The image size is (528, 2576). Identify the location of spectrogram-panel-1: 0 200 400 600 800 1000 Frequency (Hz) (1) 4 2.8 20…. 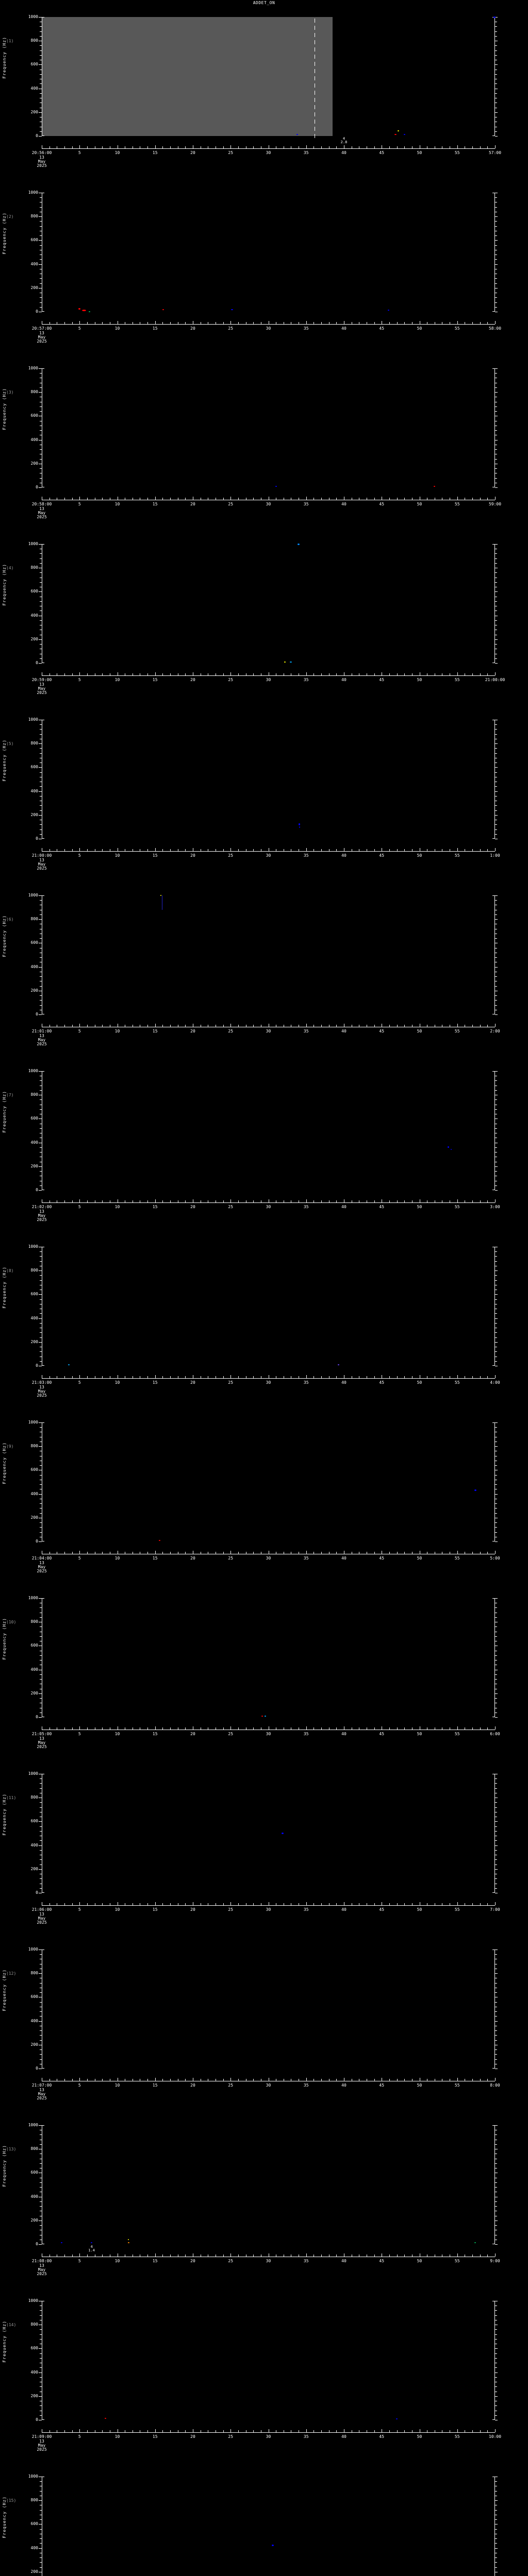
(264, 93).